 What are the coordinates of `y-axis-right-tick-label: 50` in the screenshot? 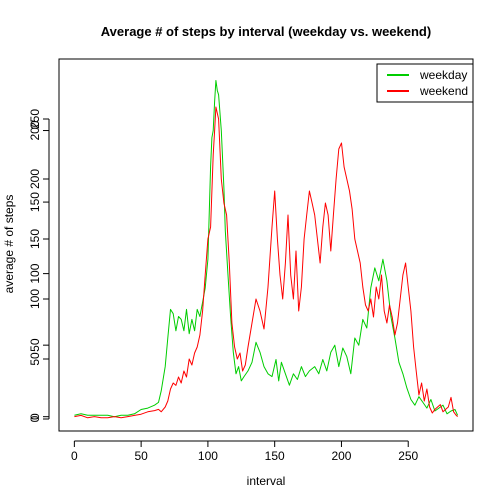 It's located at (35, 359).